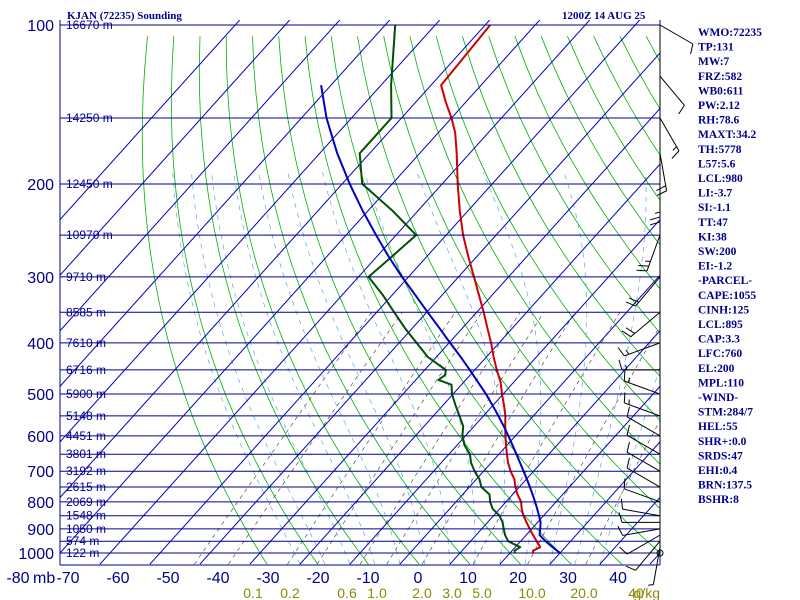  What do you see at coordinates (720, 179) in the screenshot?
I see `index-entry: LCL:980` at bounding box center [720, 179].